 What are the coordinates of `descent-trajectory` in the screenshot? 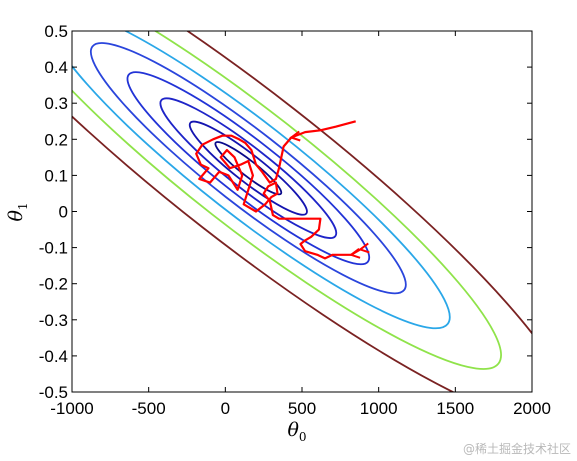 It's located at (282, 190).